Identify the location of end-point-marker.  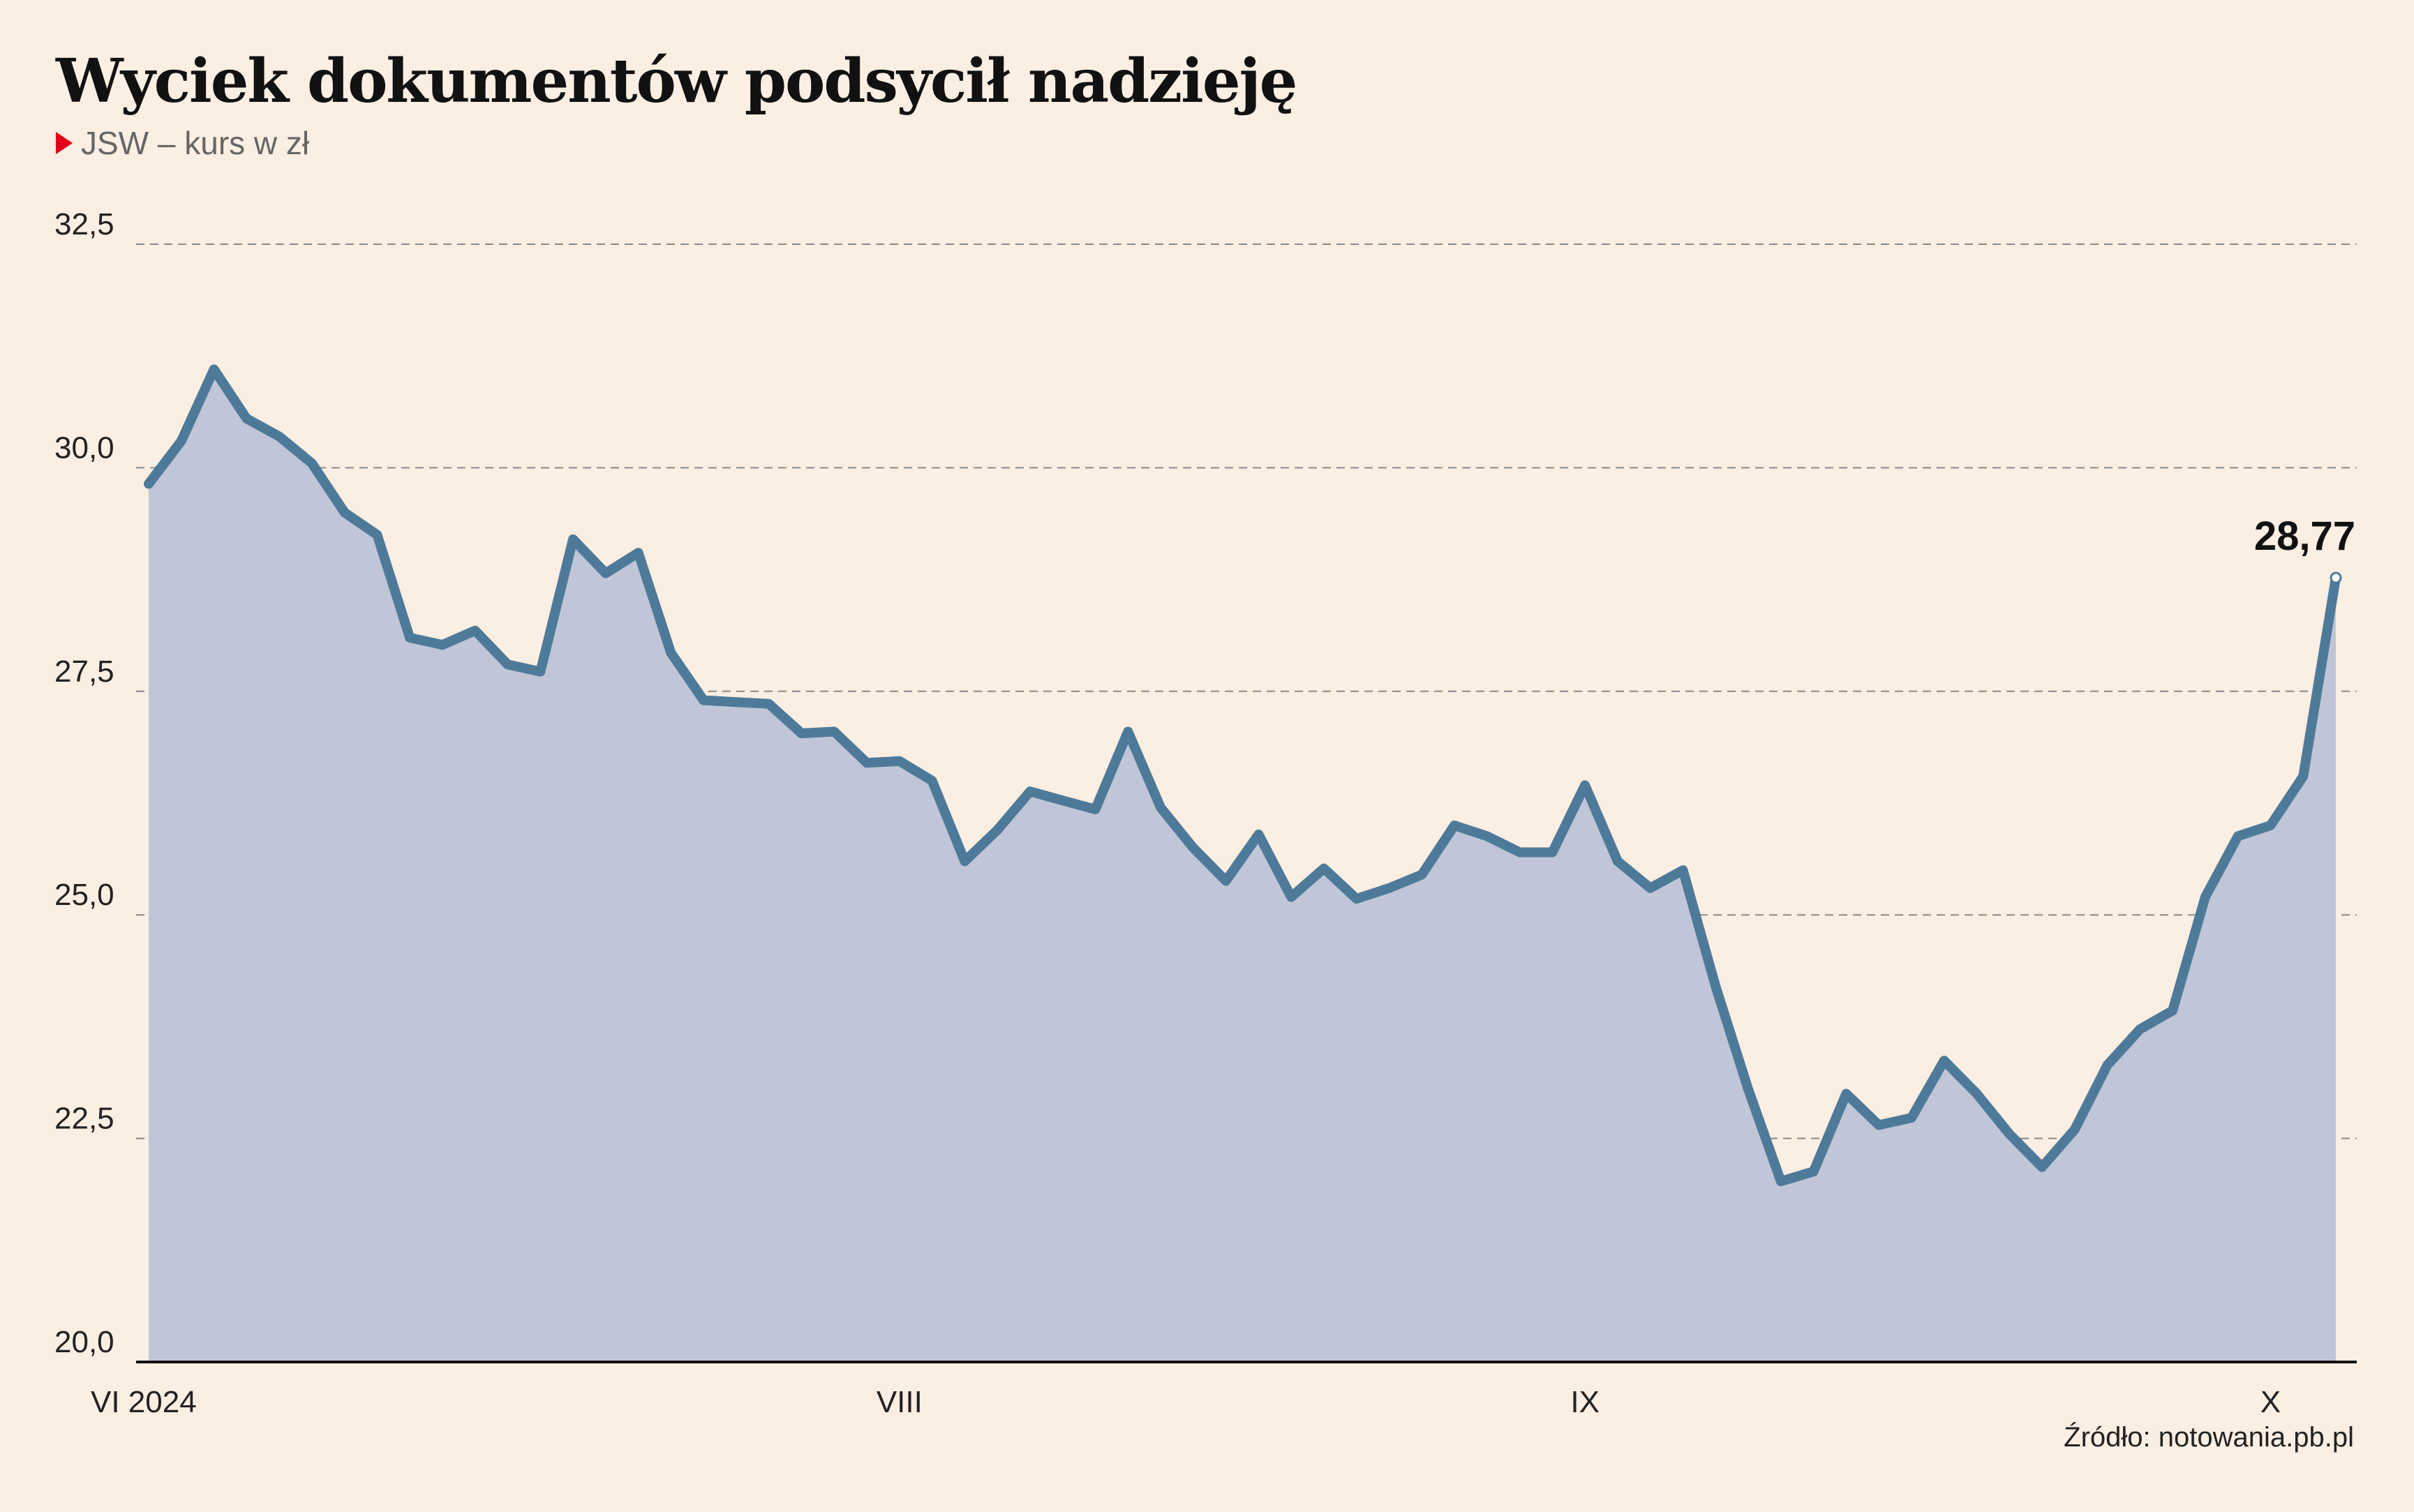
(2336, 577).